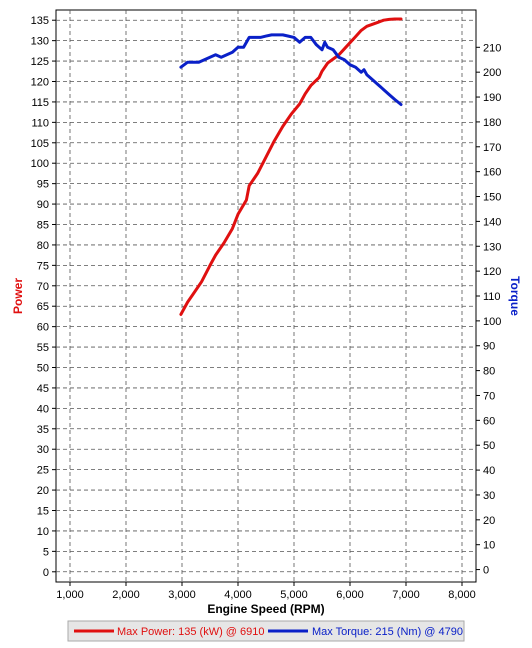 This screenshot has height=648, width=532. What do you see at coordinates (40, 83) in the screenshot?
I see `left-tick-label: 120` at bounding box center [40, 83].